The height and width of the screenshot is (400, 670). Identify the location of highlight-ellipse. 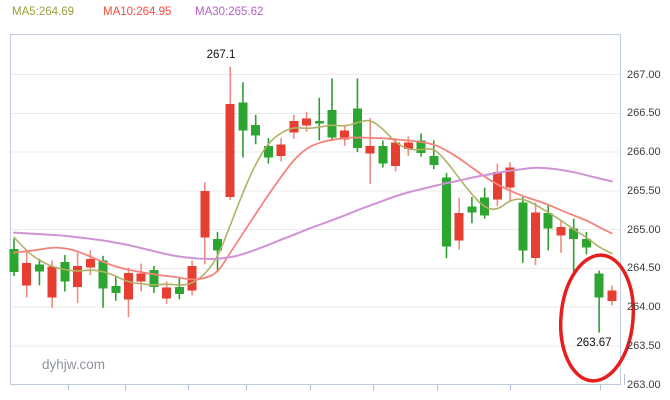
(597, 318).